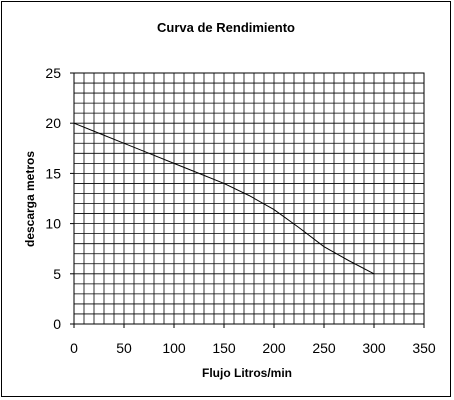 Image resolution: width=454 pixels, height=400 pixels. I want to click on y-tick-label: 0, so click(57, 324).